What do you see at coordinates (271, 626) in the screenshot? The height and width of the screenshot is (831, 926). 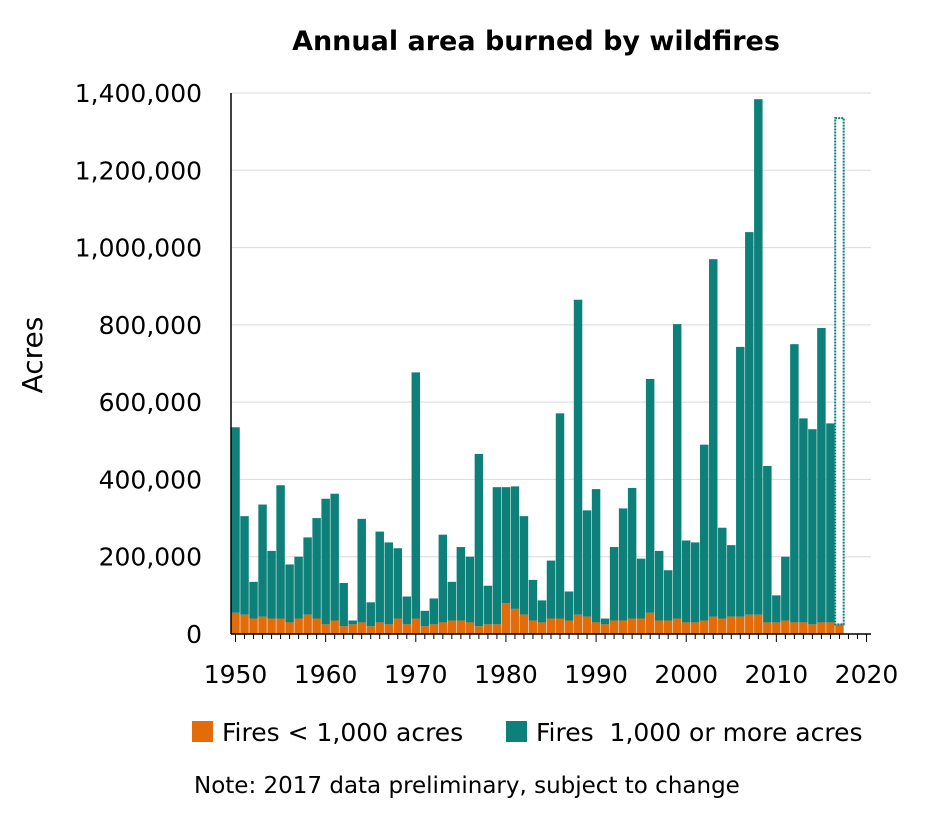 I see `bar-small-fires-1954` at bounding box center [271, 626].